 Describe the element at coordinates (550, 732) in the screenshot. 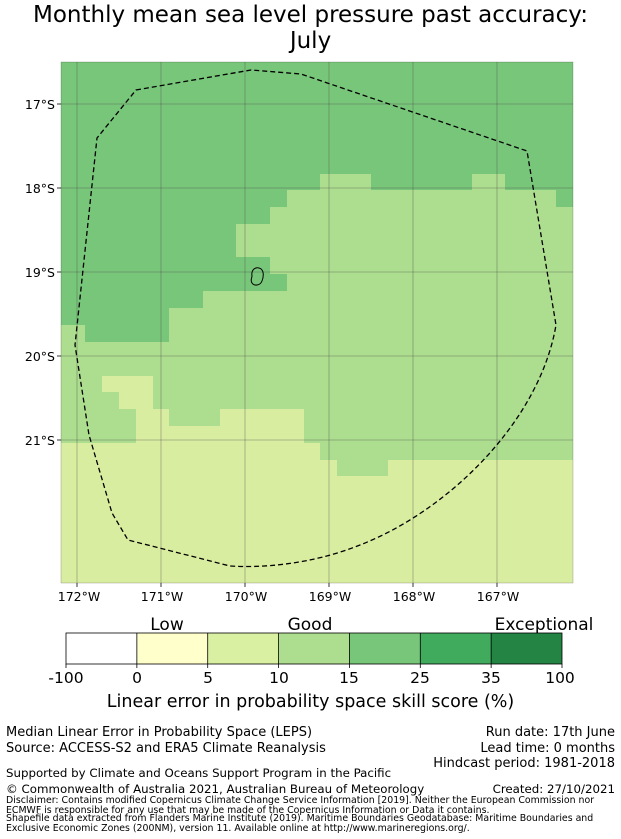

I see `run-date-text: Run date: 17th June` at that location.